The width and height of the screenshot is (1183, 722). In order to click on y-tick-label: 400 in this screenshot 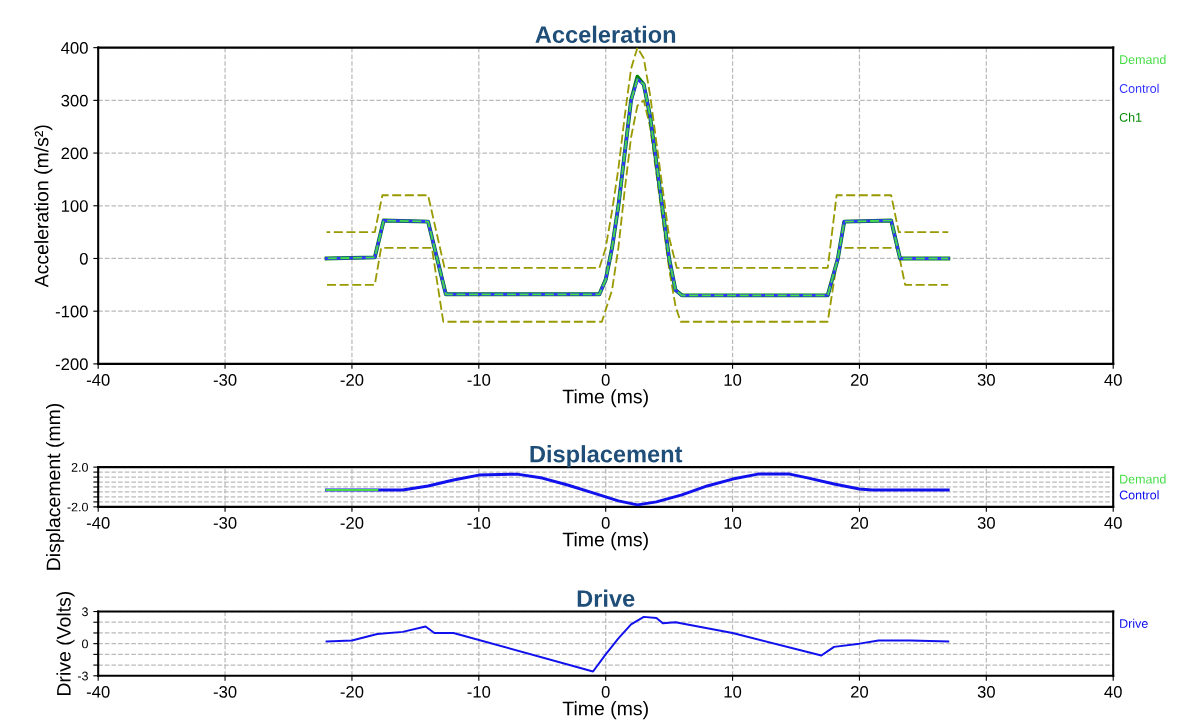, I will do `click(74, 48)`.